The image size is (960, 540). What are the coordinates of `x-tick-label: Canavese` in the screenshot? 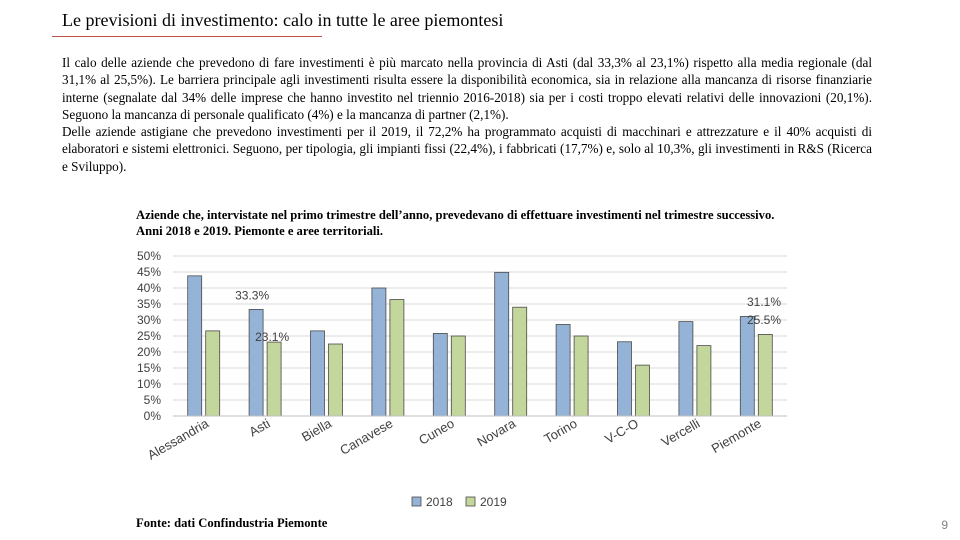 It's located at (366, 437).